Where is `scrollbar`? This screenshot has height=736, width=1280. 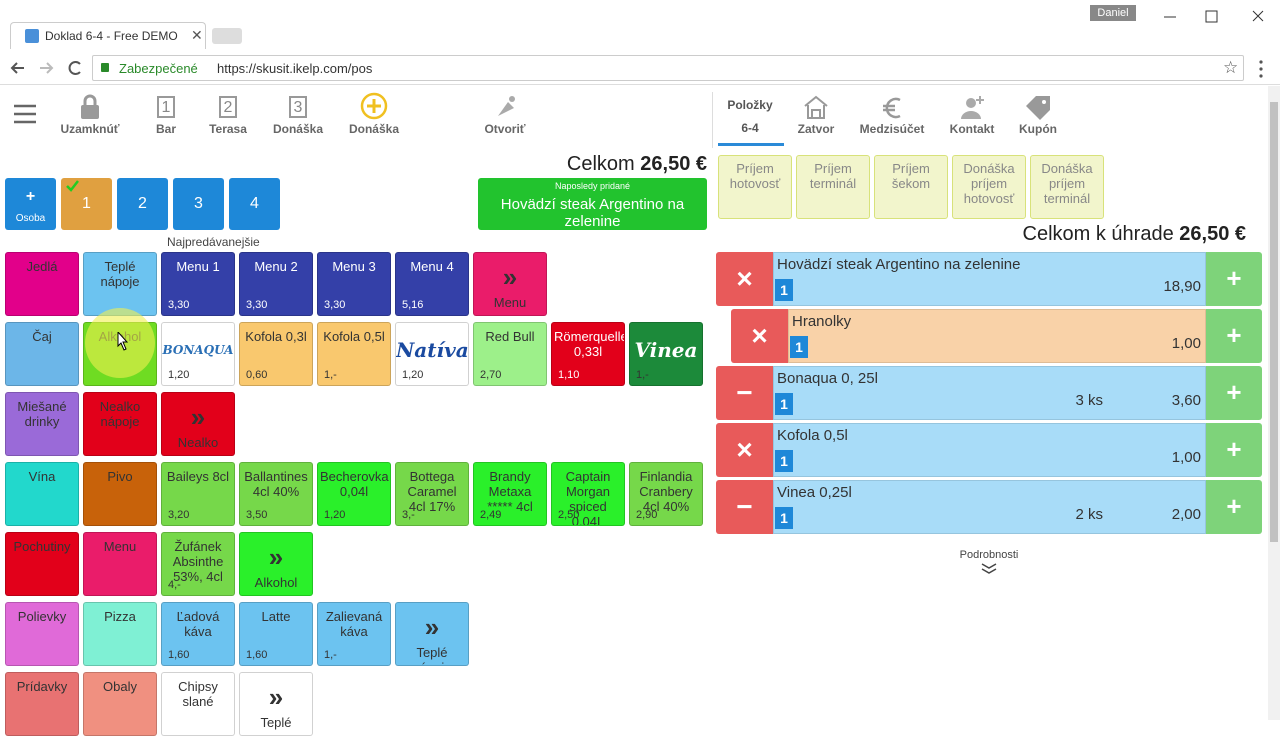
scrollbar is located at coordinates (1274, 403).